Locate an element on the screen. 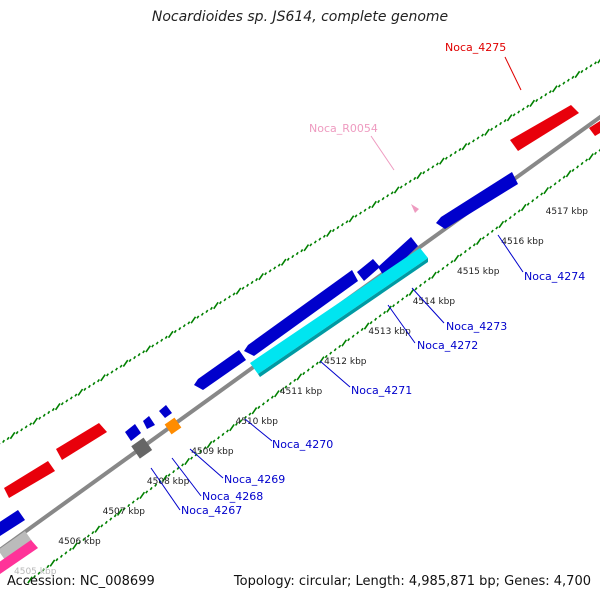  gene-forward-b is located at coordinates (29, 479).